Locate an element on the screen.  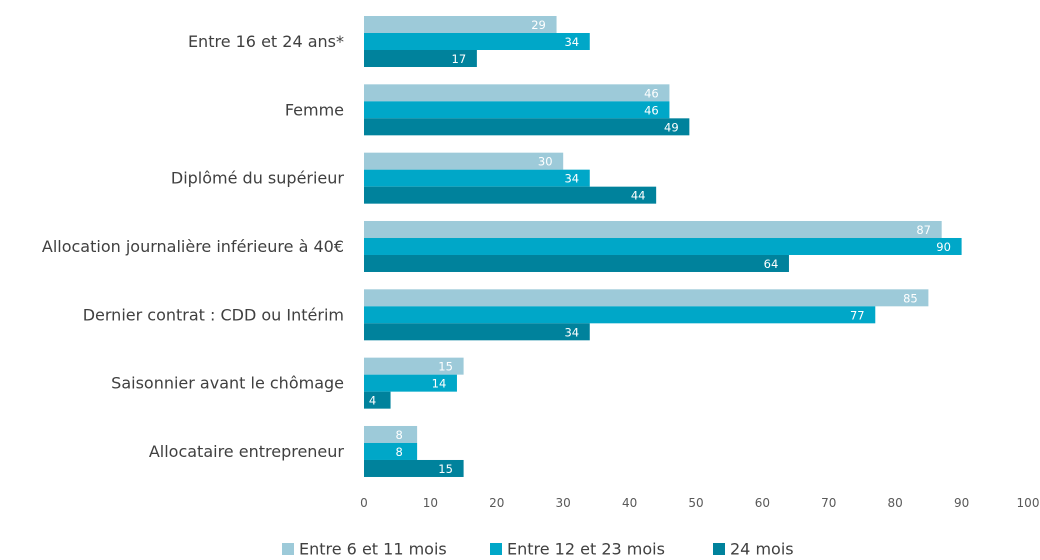
data-label: 17 is located at coordinates (459, 59).